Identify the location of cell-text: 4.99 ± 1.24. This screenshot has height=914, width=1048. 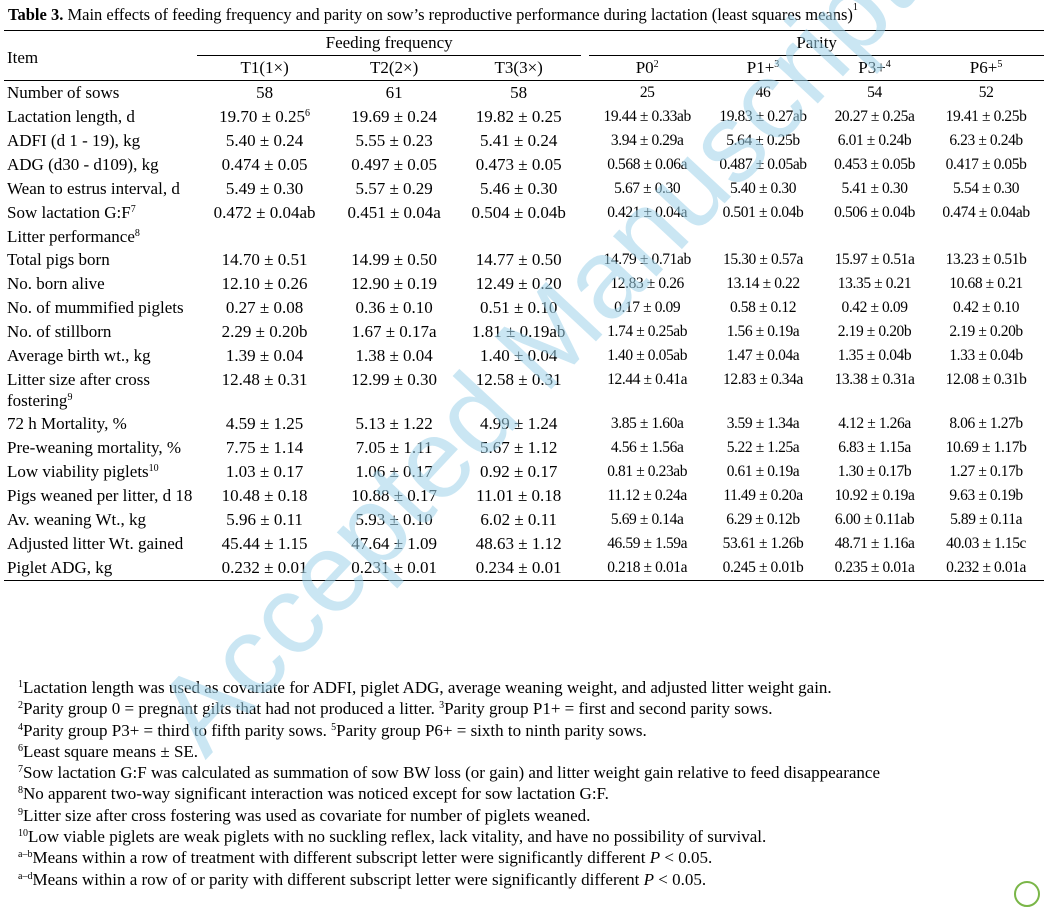
(519, 423).